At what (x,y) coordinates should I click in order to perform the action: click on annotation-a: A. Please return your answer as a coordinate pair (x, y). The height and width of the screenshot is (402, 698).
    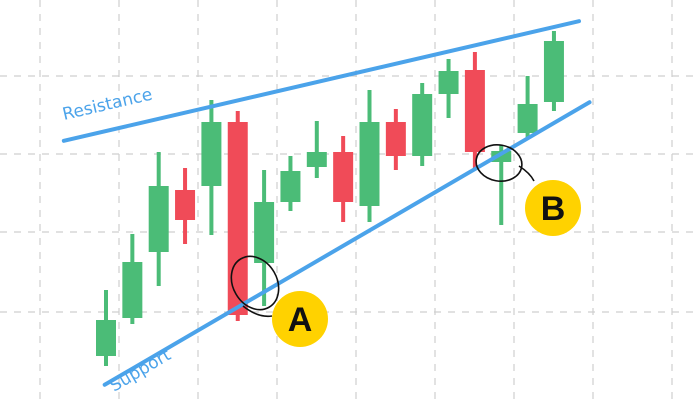
    Looking at the image, I should click on (279, 301).